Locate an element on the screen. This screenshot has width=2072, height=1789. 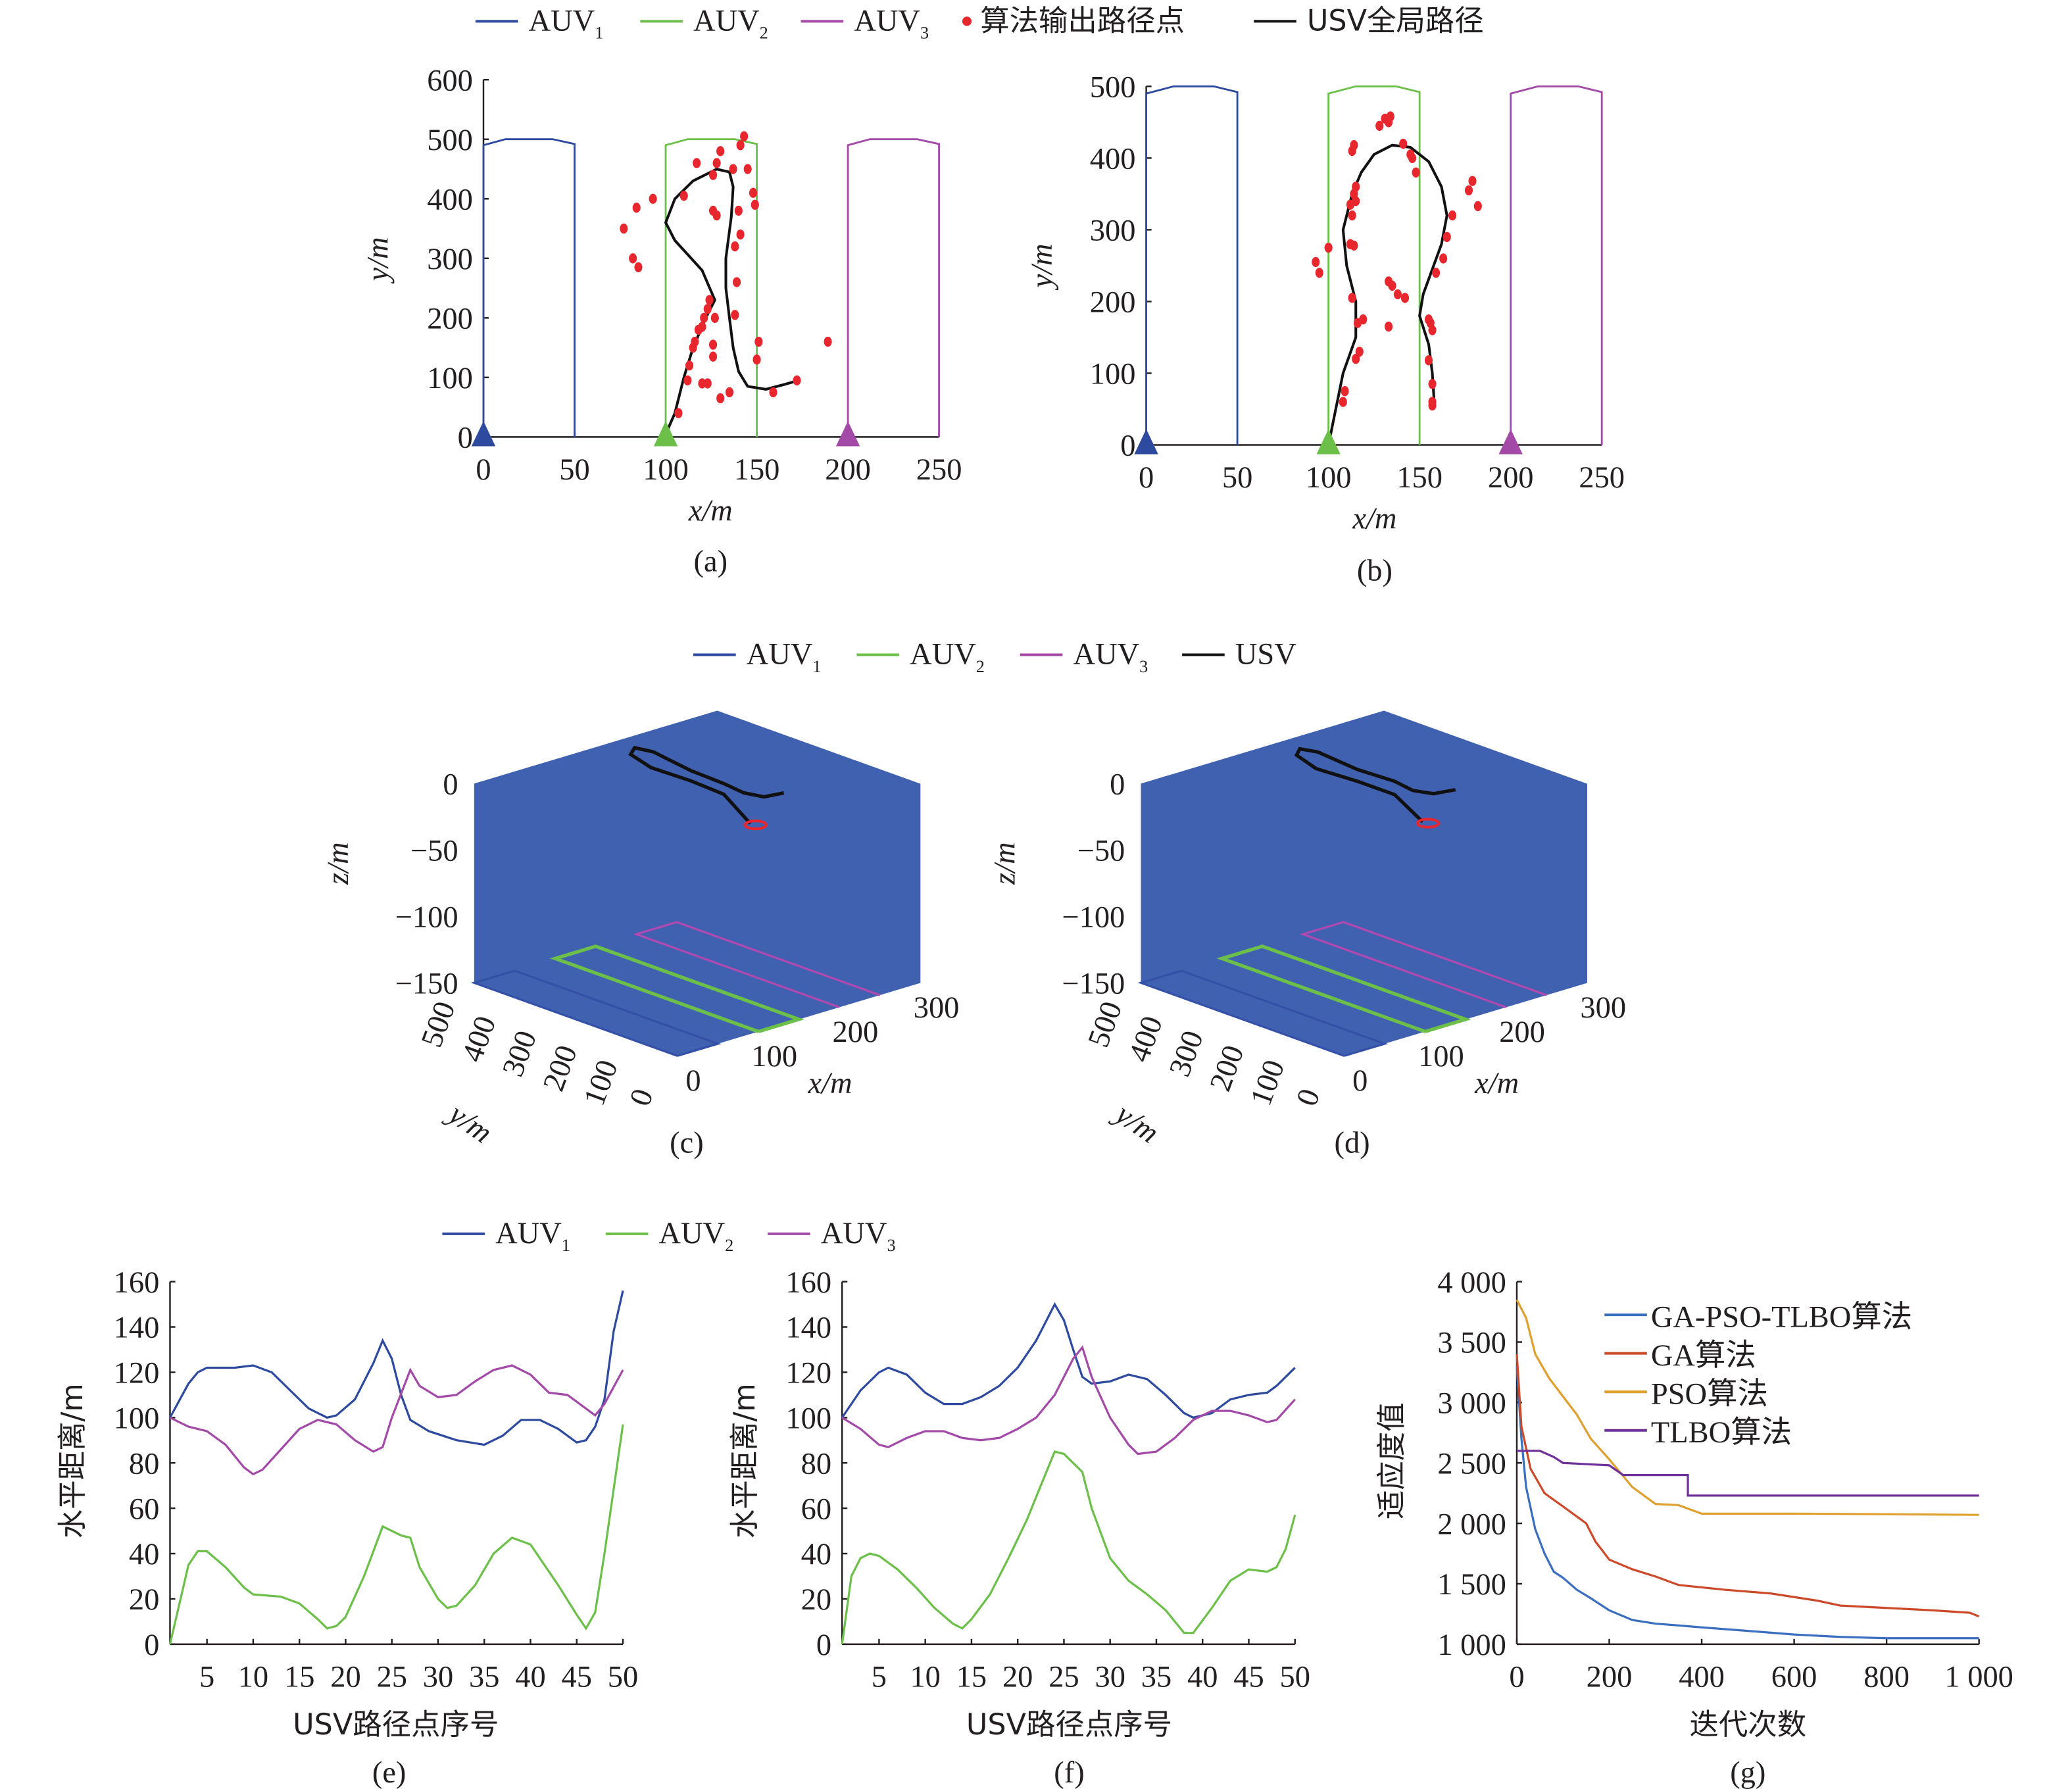
subplot-b: 0 50 100 150 200 250 0 100 200 300 400 500 x/m y/m (b) is located at coordinates (1325, 328).